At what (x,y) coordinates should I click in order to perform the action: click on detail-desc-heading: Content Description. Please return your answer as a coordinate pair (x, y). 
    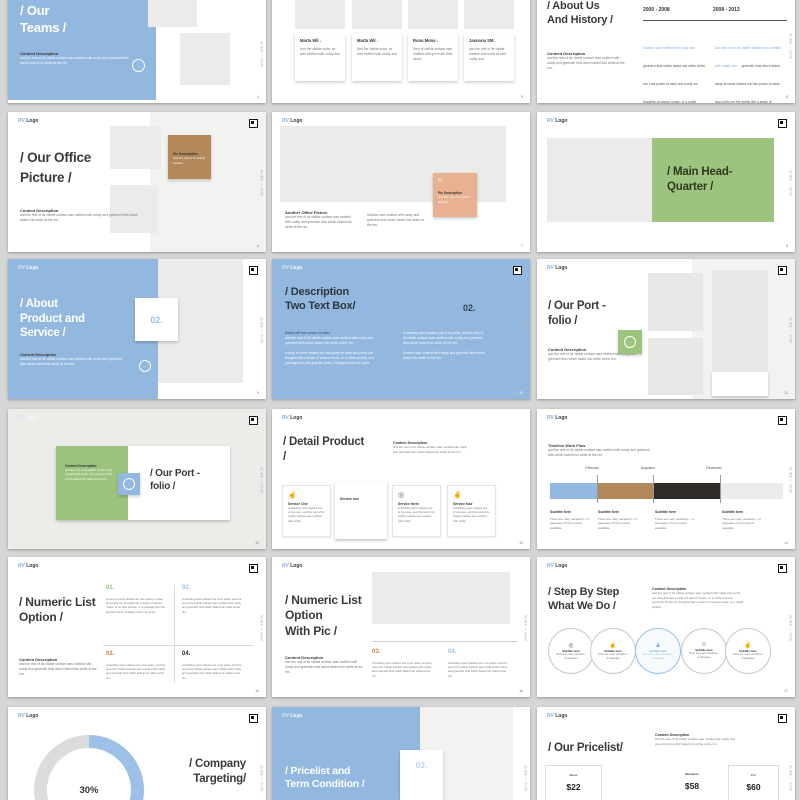
    Looking at the image, I should click on (410, 443).